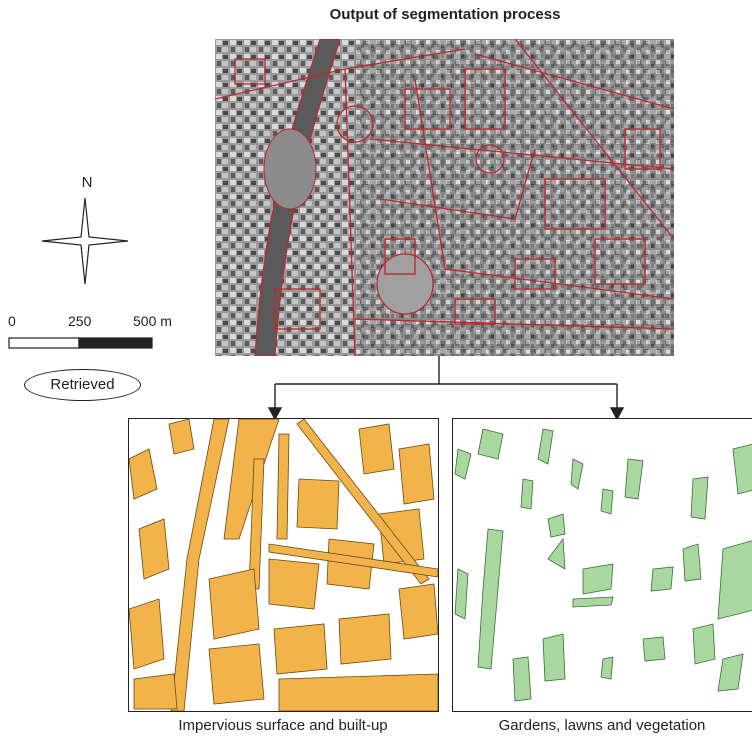 The image size is (752, 741). Describe the element at coordinates (85, 241) in the screenshot. I see `north-arrow-icon` at that location.